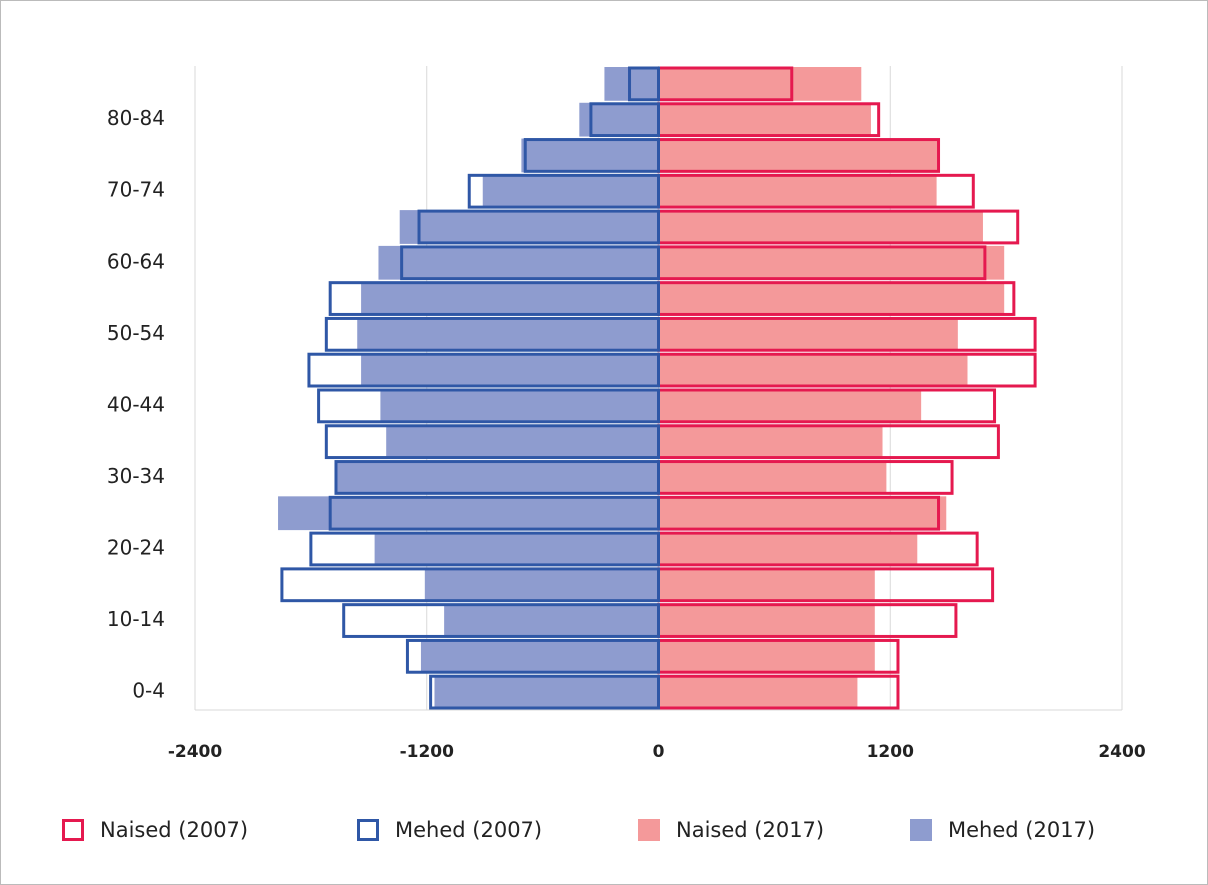 The image size is (1208, 885). I want to click on legend-label: Mehed (2007), so click(468, 830).